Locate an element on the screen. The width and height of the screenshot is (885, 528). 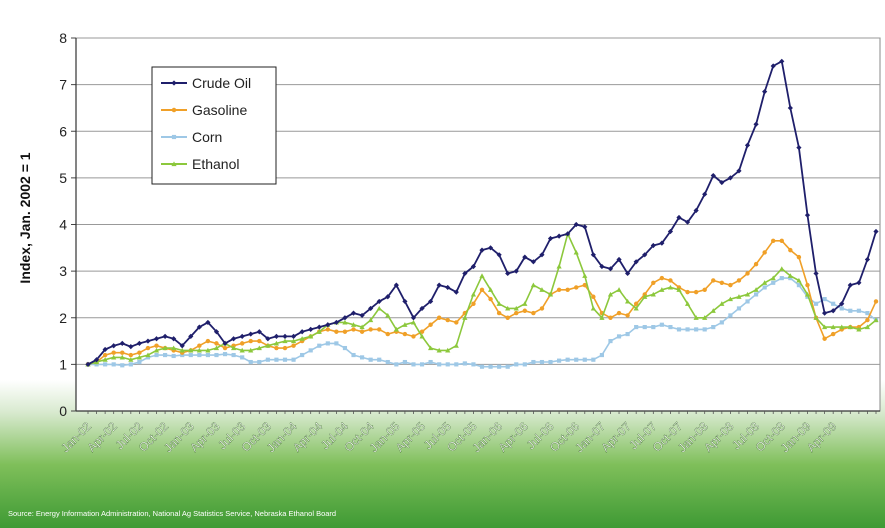
x-tick-label: Apr-07 is located at coordinates (616, 437).